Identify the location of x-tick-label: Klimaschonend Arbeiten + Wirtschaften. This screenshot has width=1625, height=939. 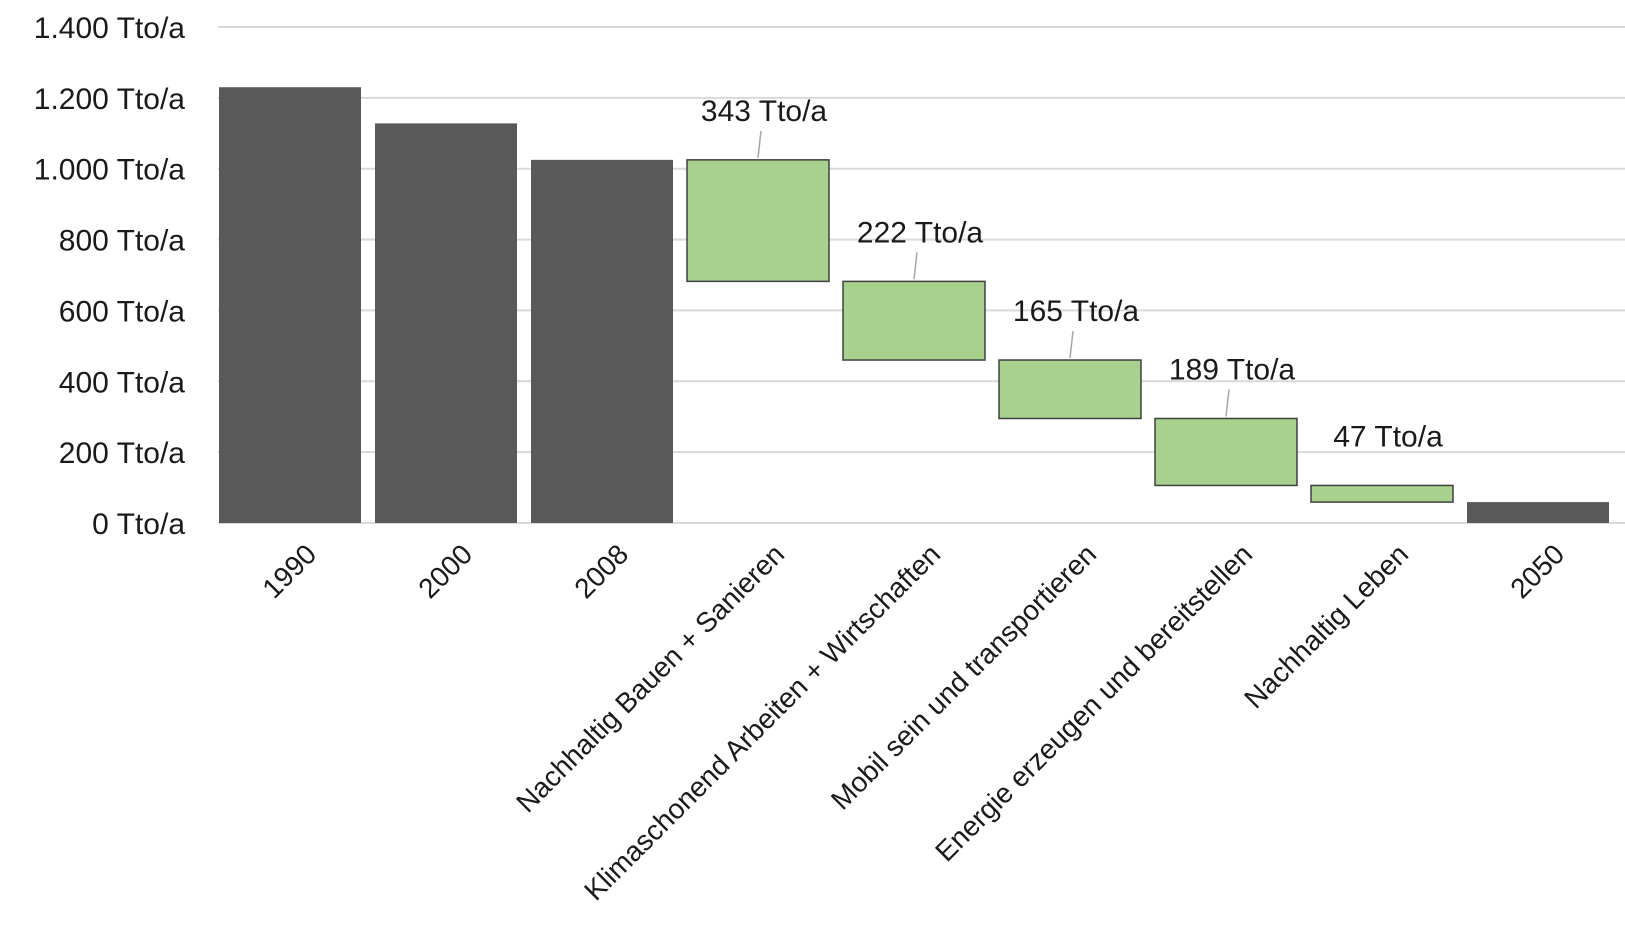
(762, 722).